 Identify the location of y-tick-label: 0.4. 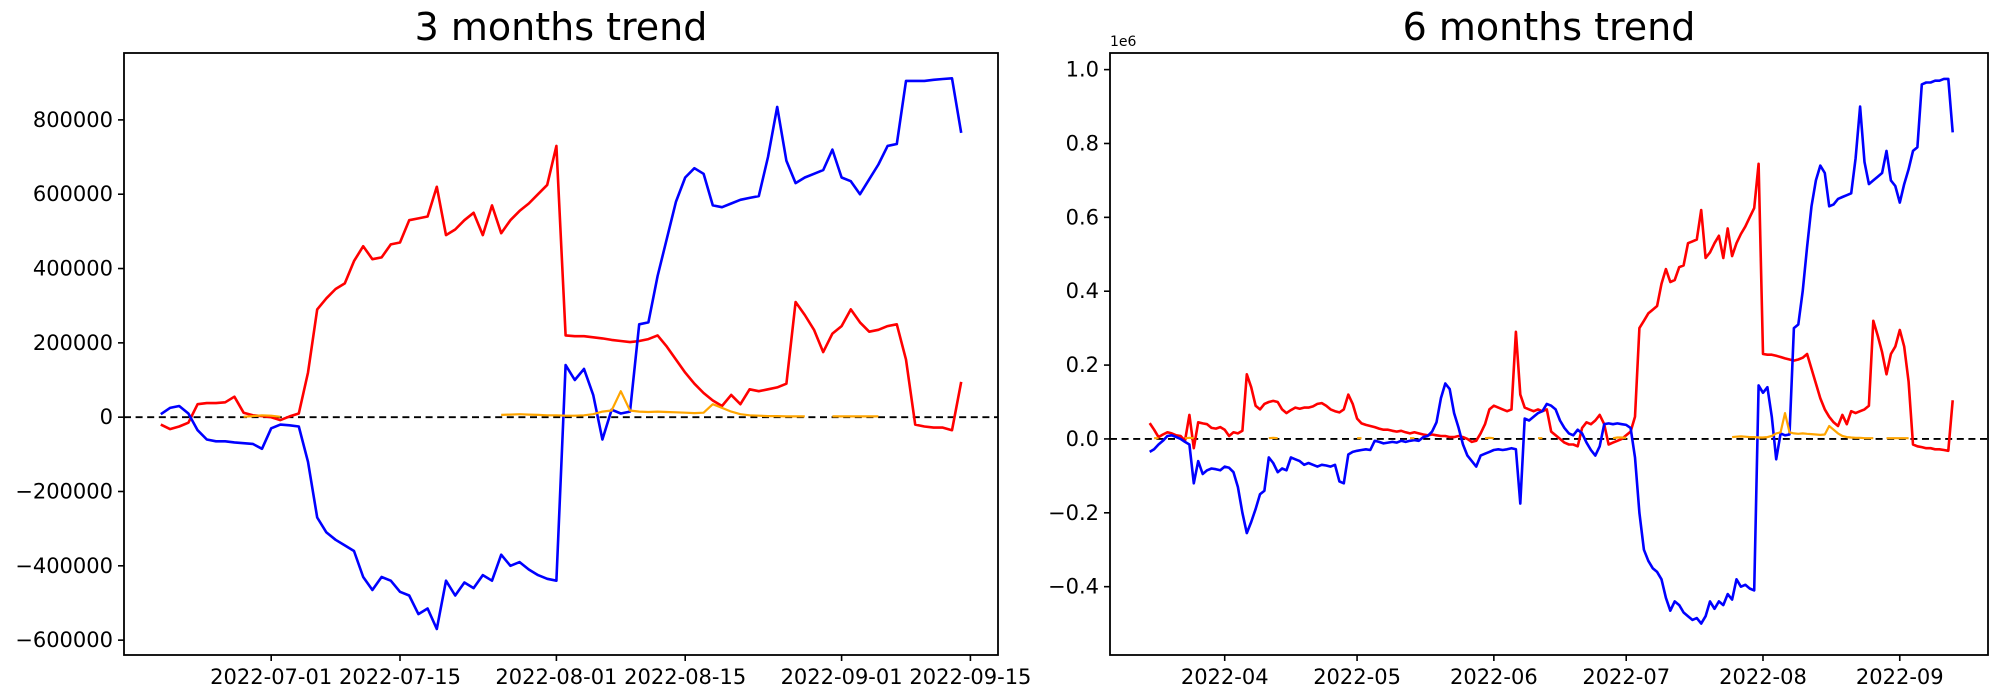
(1082, 291).